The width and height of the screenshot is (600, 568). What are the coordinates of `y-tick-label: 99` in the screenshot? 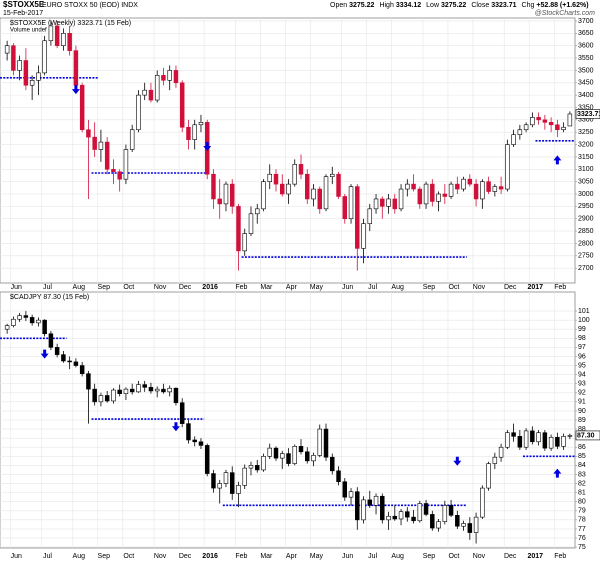 It's located at (582, 329).